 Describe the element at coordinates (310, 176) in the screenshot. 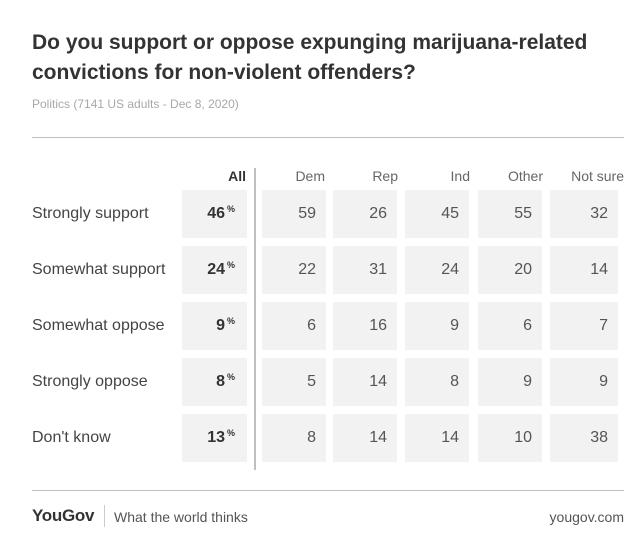

I see `column-header-dem: Dem` at that location.